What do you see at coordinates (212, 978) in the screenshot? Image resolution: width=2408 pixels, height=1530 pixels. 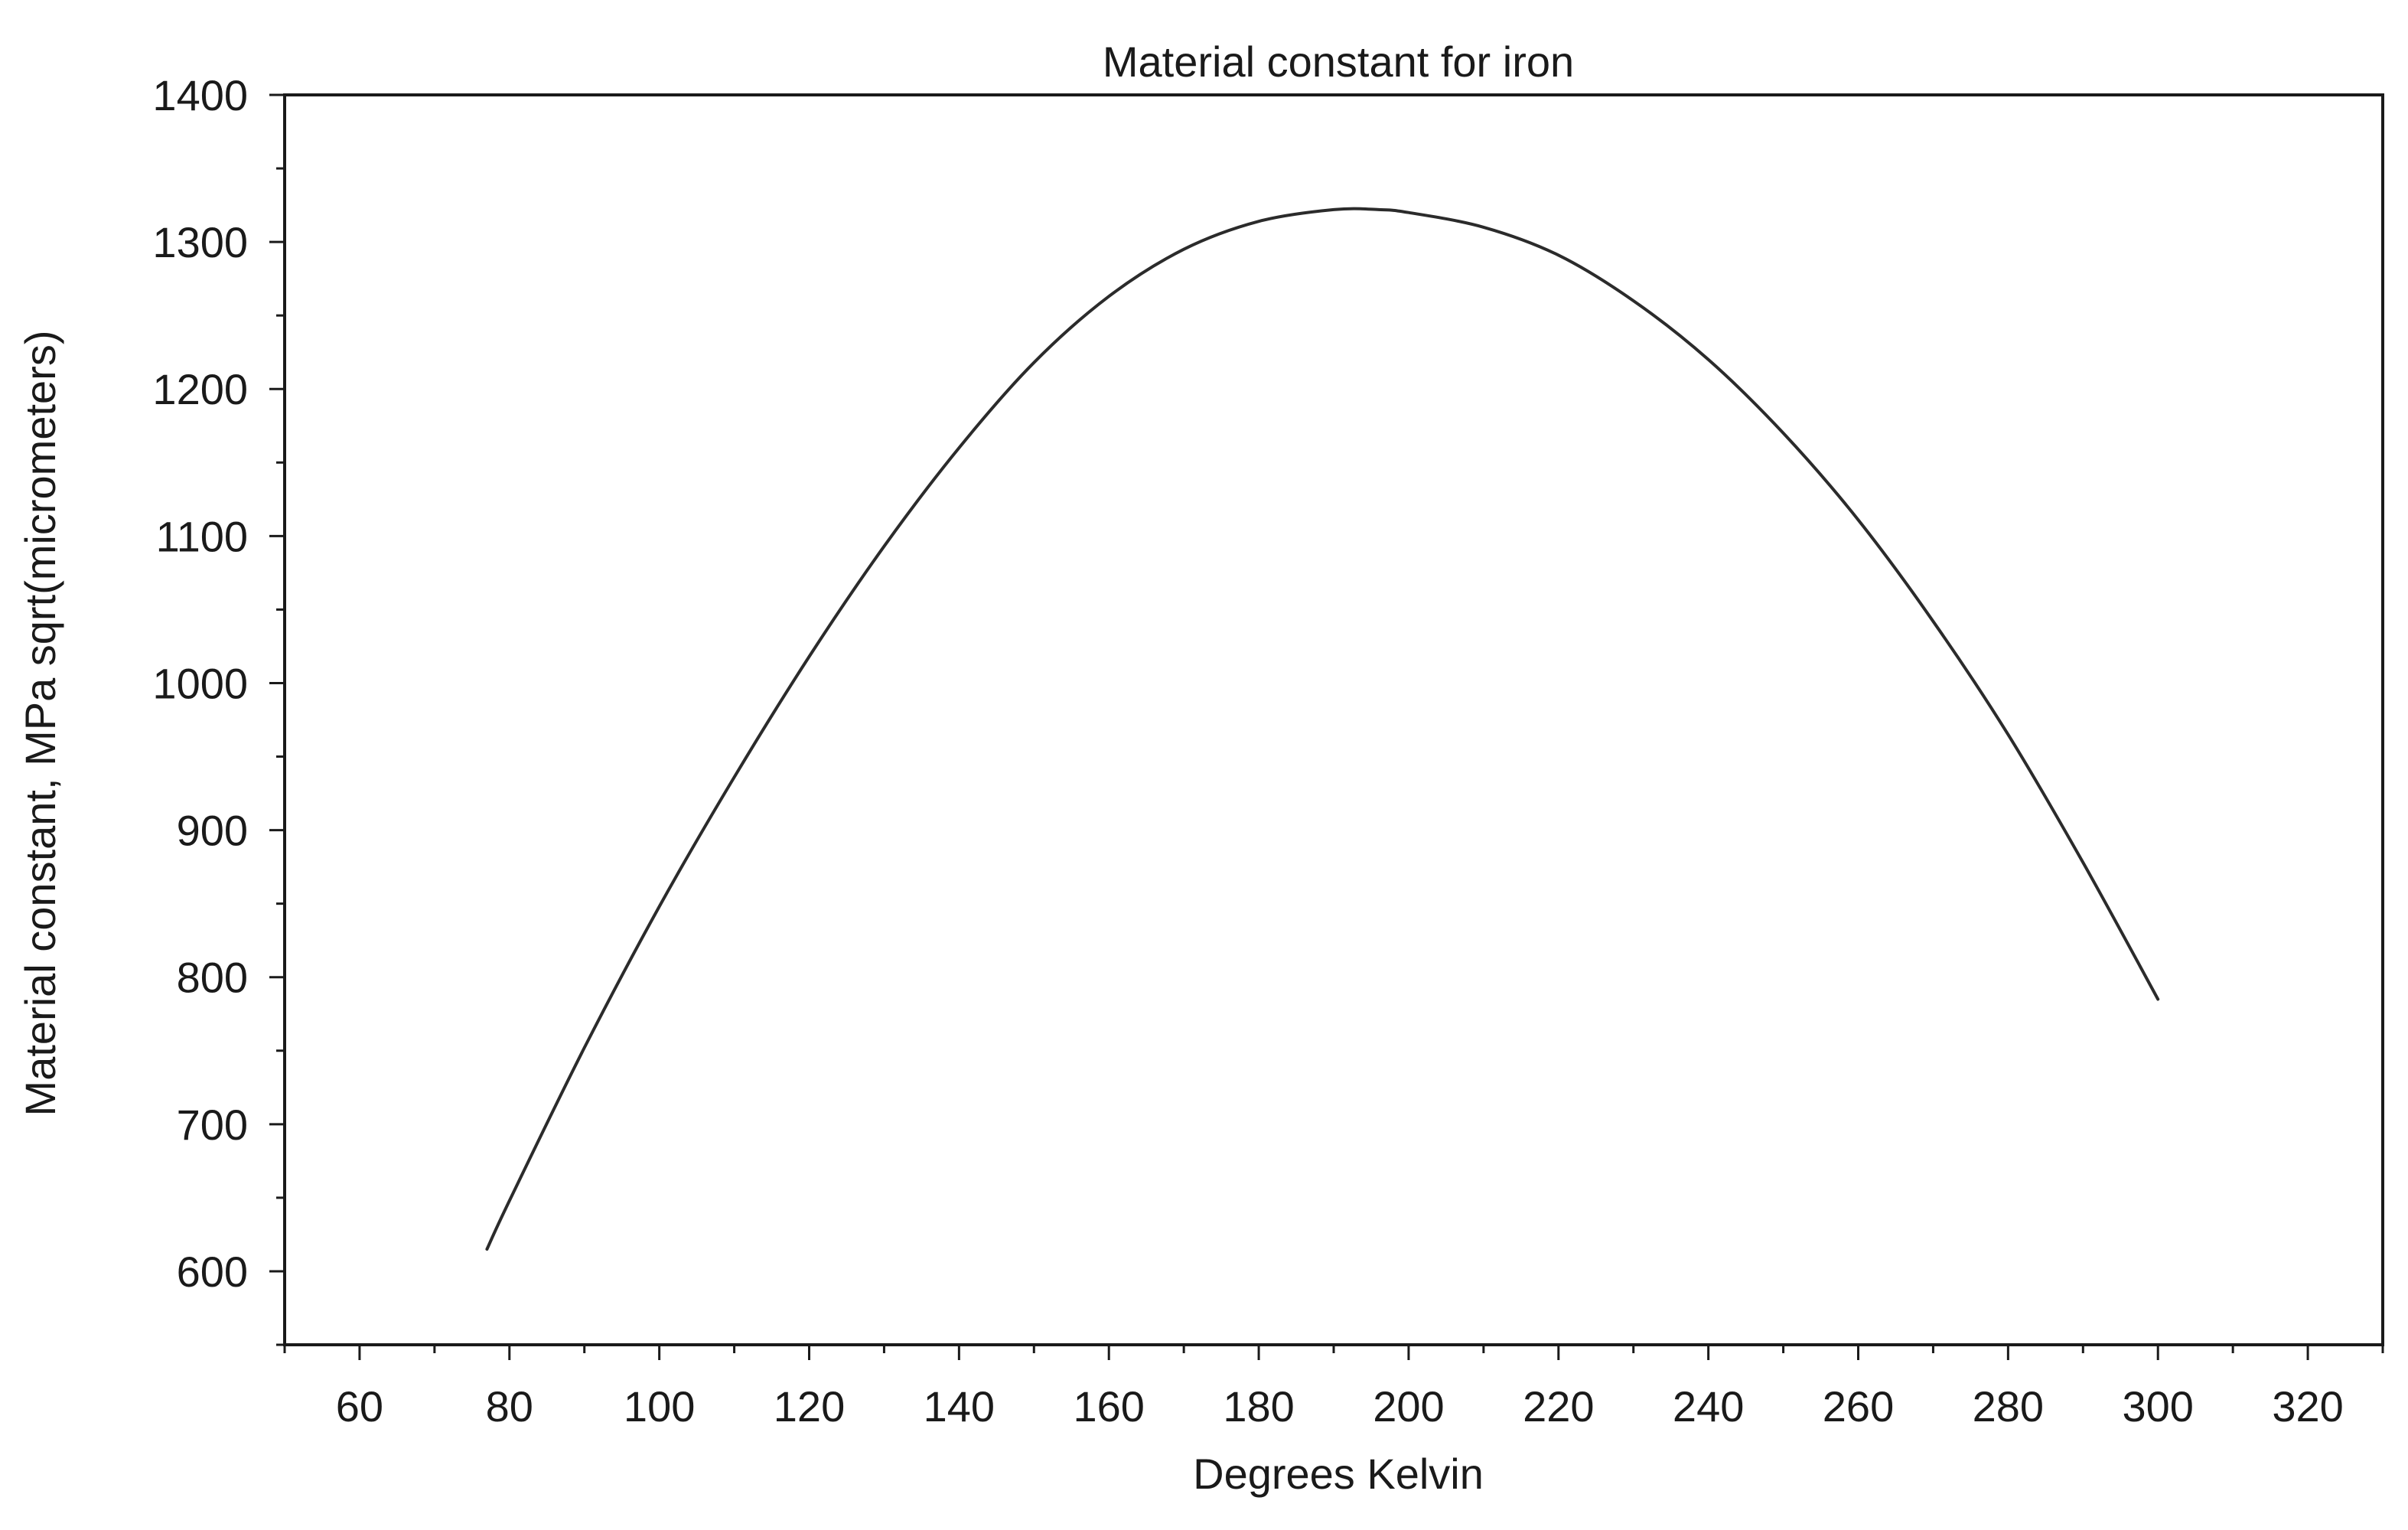 I see `y-tick-label: 800` at bounding box center [212, 978].